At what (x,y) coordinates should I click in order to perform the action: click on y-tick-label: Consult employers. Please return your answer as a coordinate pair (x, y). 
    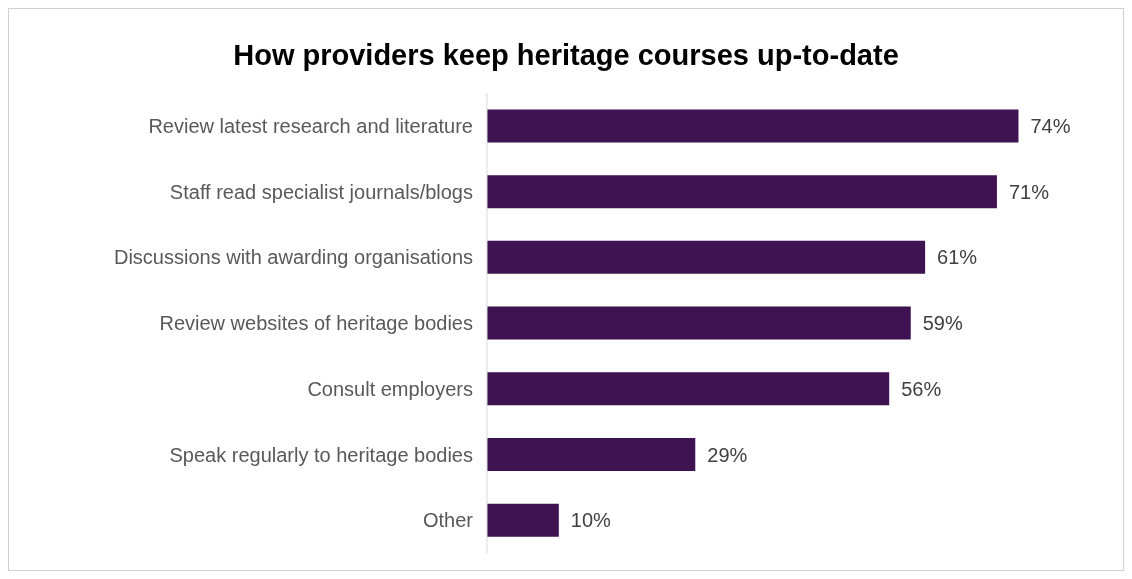
    Looking at the image, I should click on (390, 388).